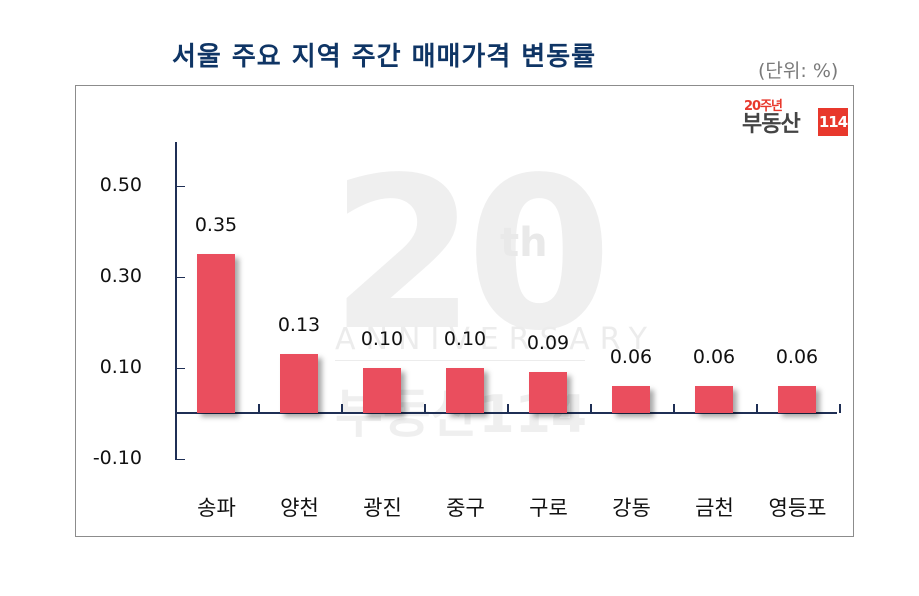  What do you see at coordinates (120, 366) in the screenshot?
I see `y-tick-label: 0.10` at bounding box center [120, 366].